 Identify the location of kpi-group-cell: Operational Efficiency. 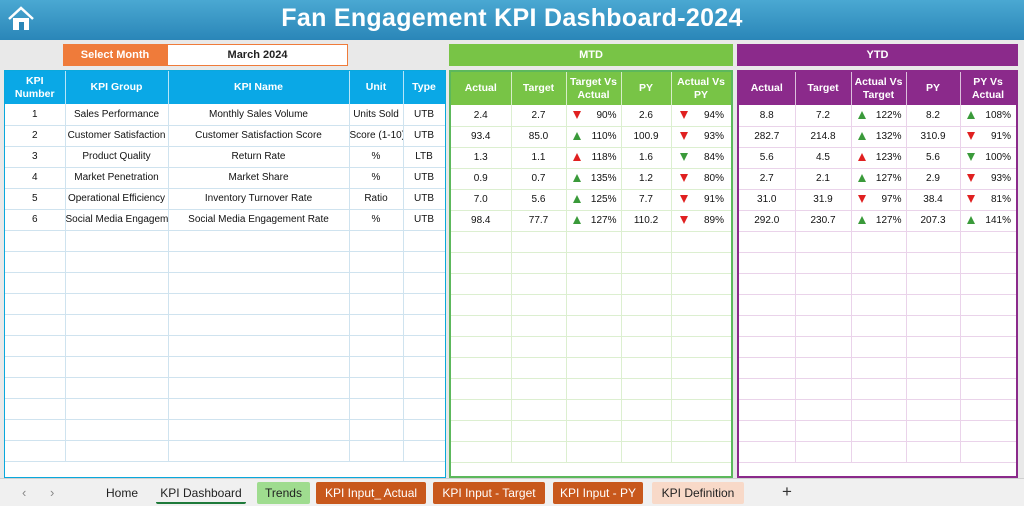
(117, 199).